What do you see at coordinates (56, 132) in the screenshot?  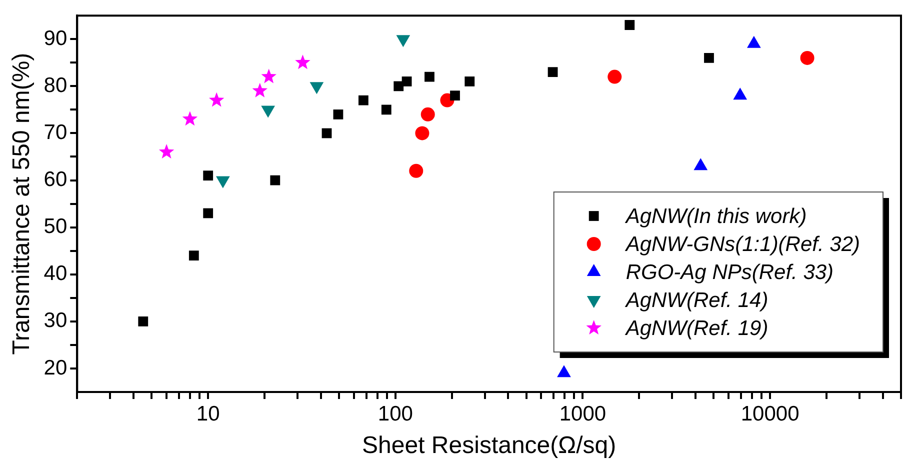 I see `y-tick-label: 70` at bounding box center [56, 132].